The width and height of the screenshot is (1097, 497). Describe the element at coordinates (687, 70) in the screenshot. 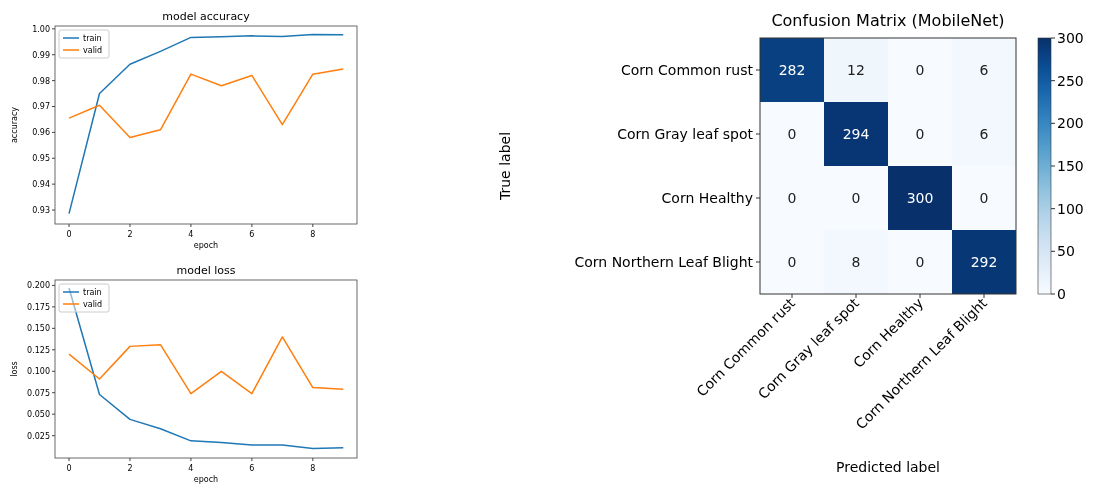

I see `y-tick-label: Corn Common rust` at that location.